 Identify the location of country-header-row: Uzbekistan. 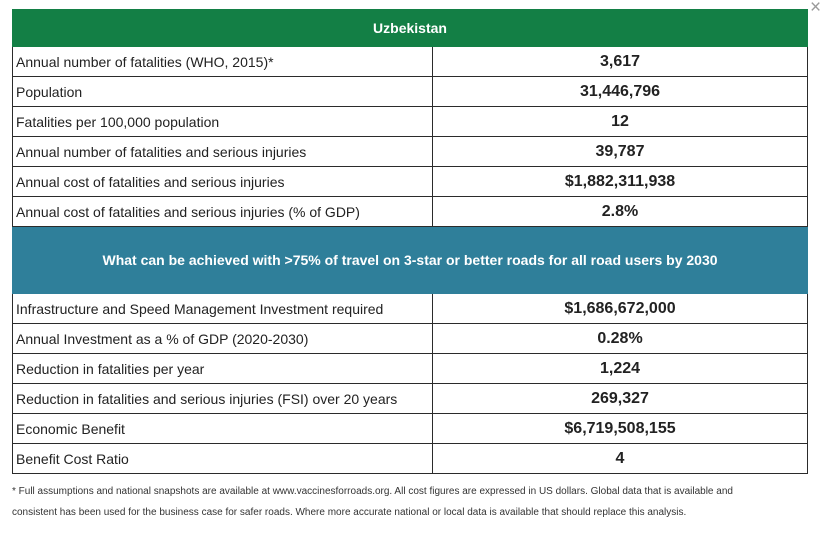
(410, 28).